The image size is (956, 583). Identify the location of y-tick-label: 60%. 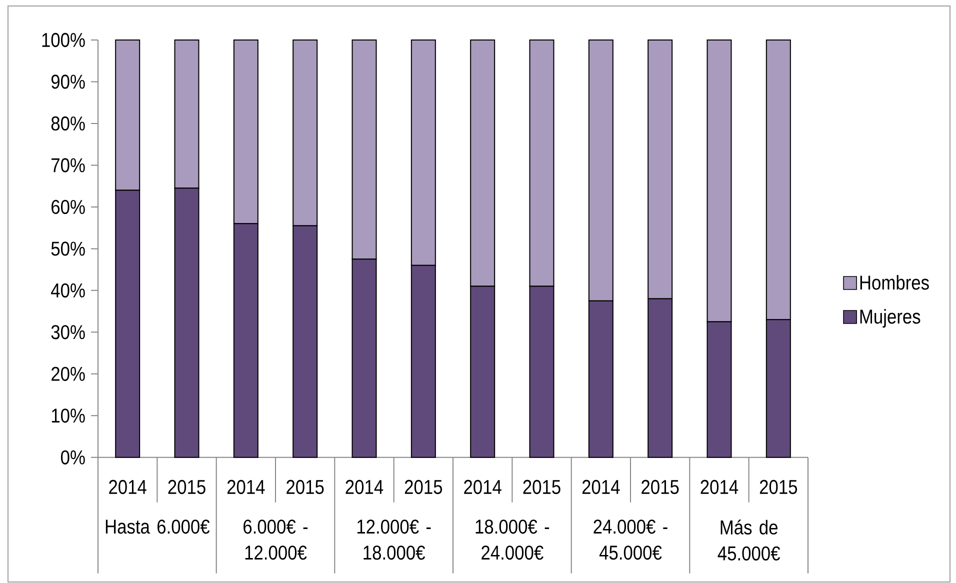
(68, 207).